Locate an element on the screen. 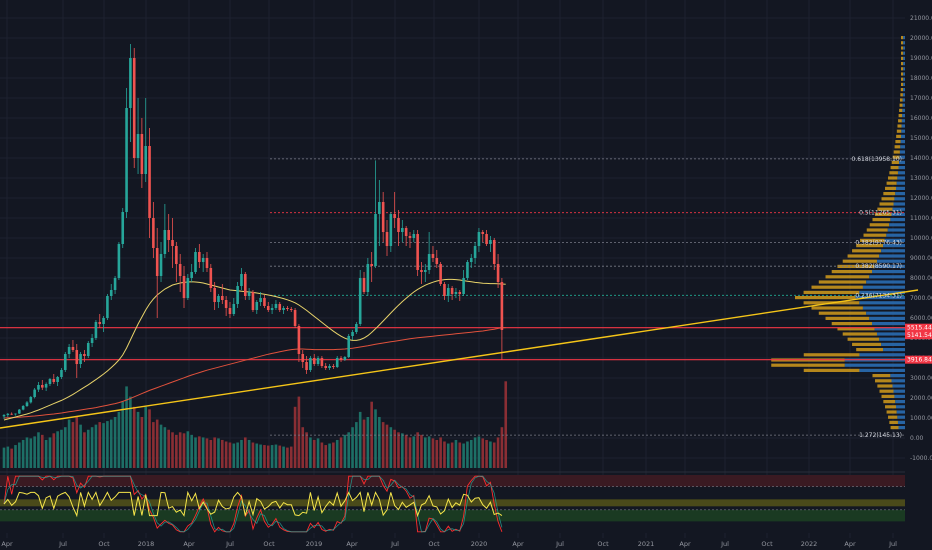 The width and height of the screenshot is (932, 550). oscillator-overbought-zone is located at coordinates (452, 481).